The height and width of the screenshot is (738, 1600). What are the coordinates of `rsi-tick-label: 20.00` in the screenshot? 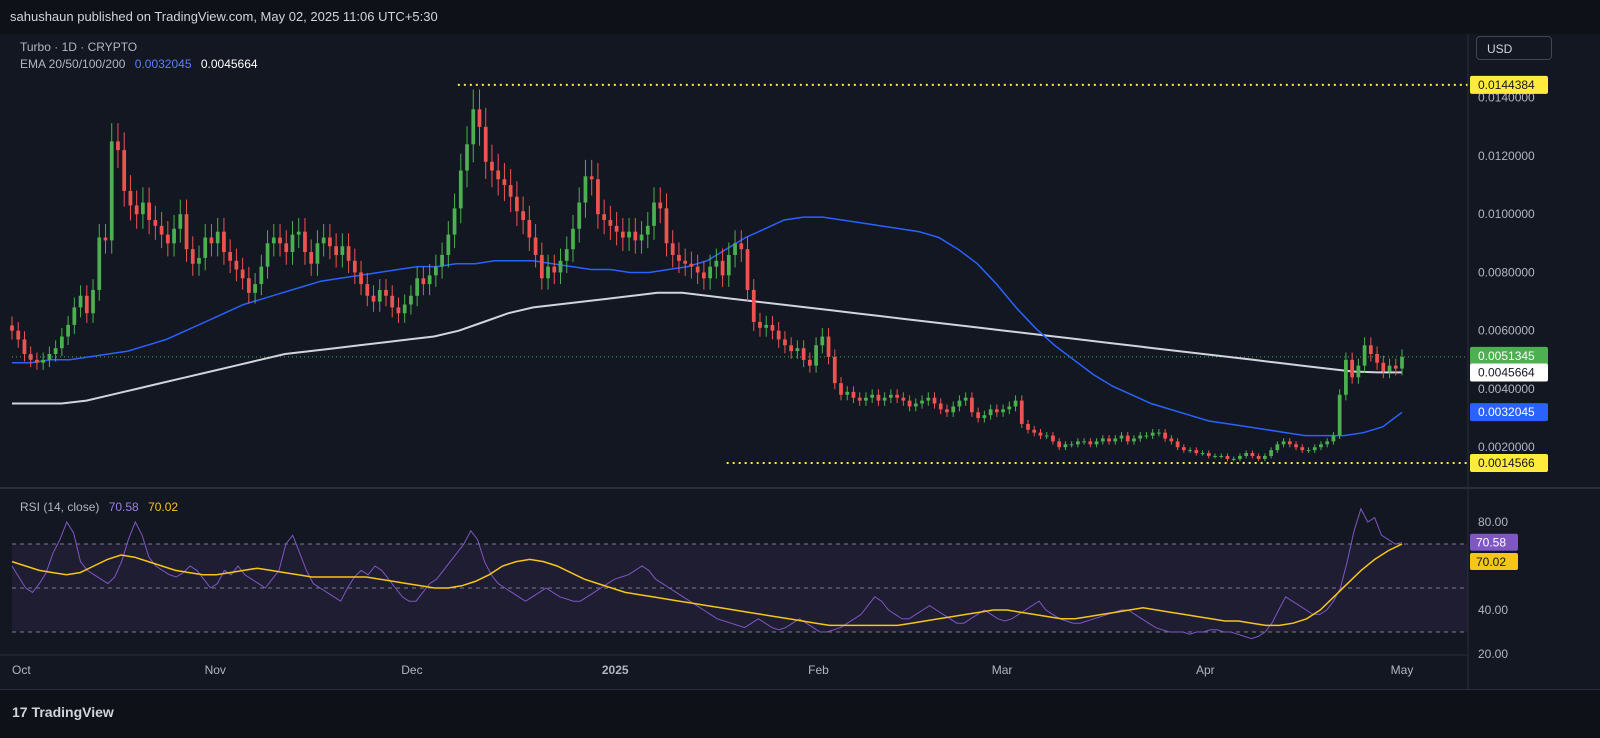 It's located at (1493, 654).